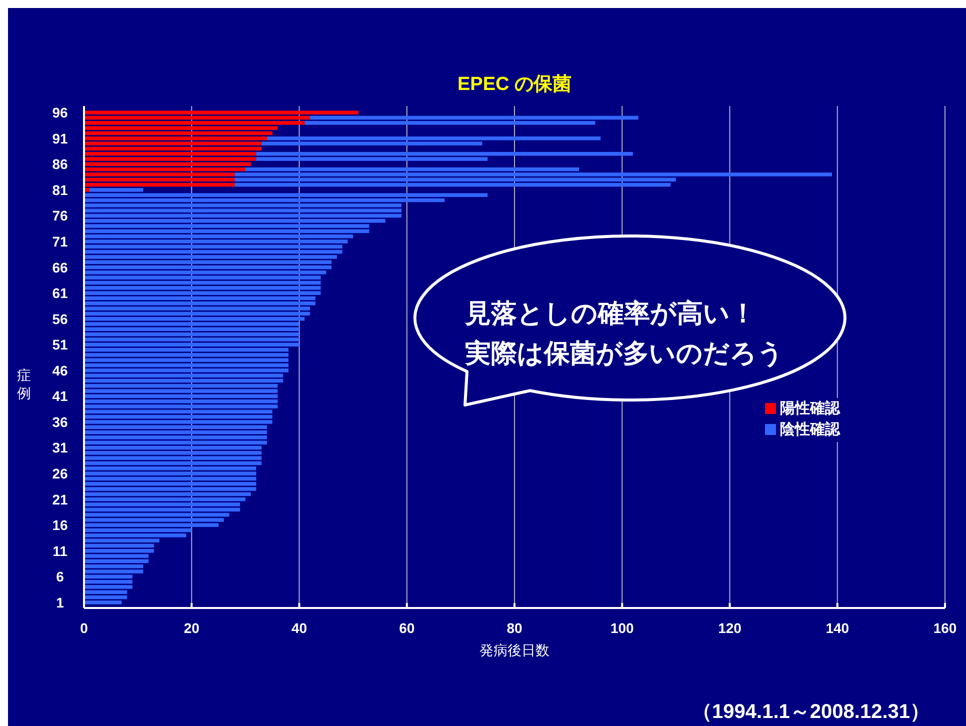 This screenshot has height=726, width=966. Describe the element at coordinates (514, 84) in the screenshot. I see `chart-title: EPEC の保菌` at that location.